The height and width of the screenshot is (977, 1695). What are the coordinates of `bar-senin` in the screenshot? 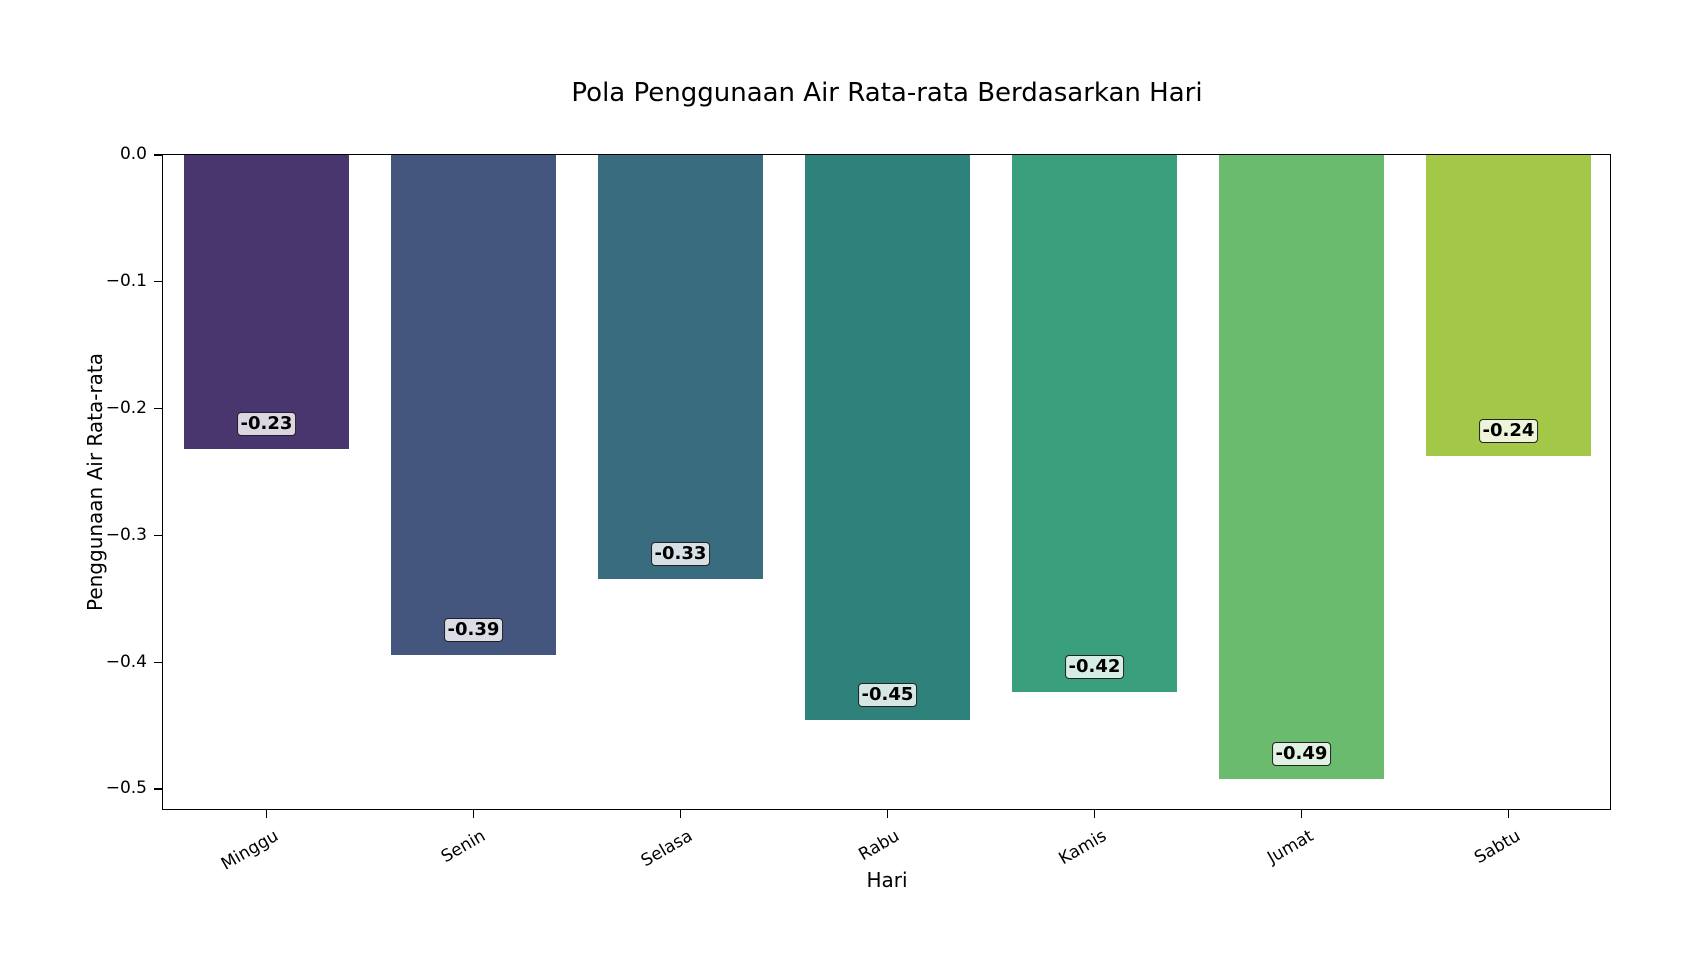 It's located at (473, 405).